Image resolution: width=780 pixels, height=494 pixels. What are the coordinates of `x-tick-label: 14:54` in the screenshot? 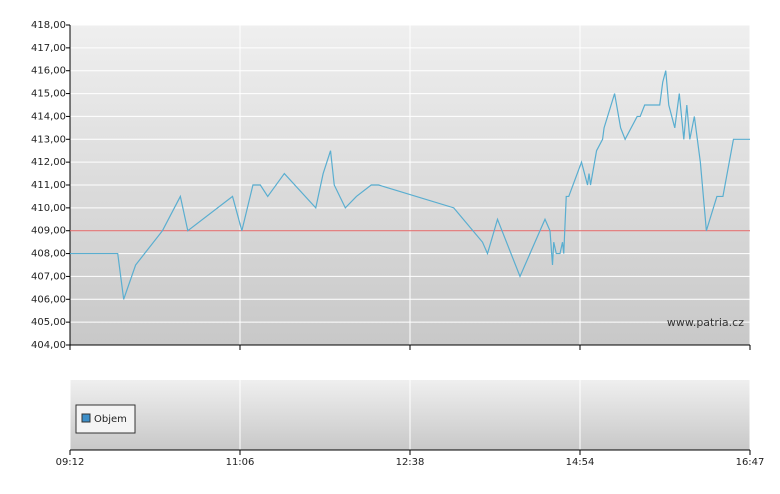 It's located at (580, 462).